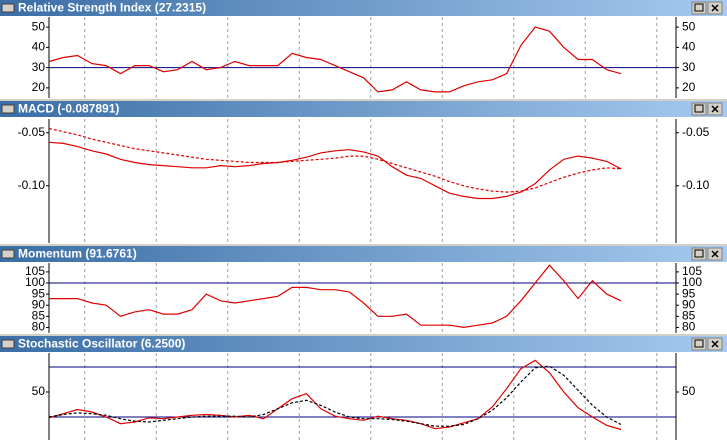 The image size is (727, 442). Describe the element at coordinates (32, 132) in the screenshot. I see `y-tick-label: -0.05` at that location.